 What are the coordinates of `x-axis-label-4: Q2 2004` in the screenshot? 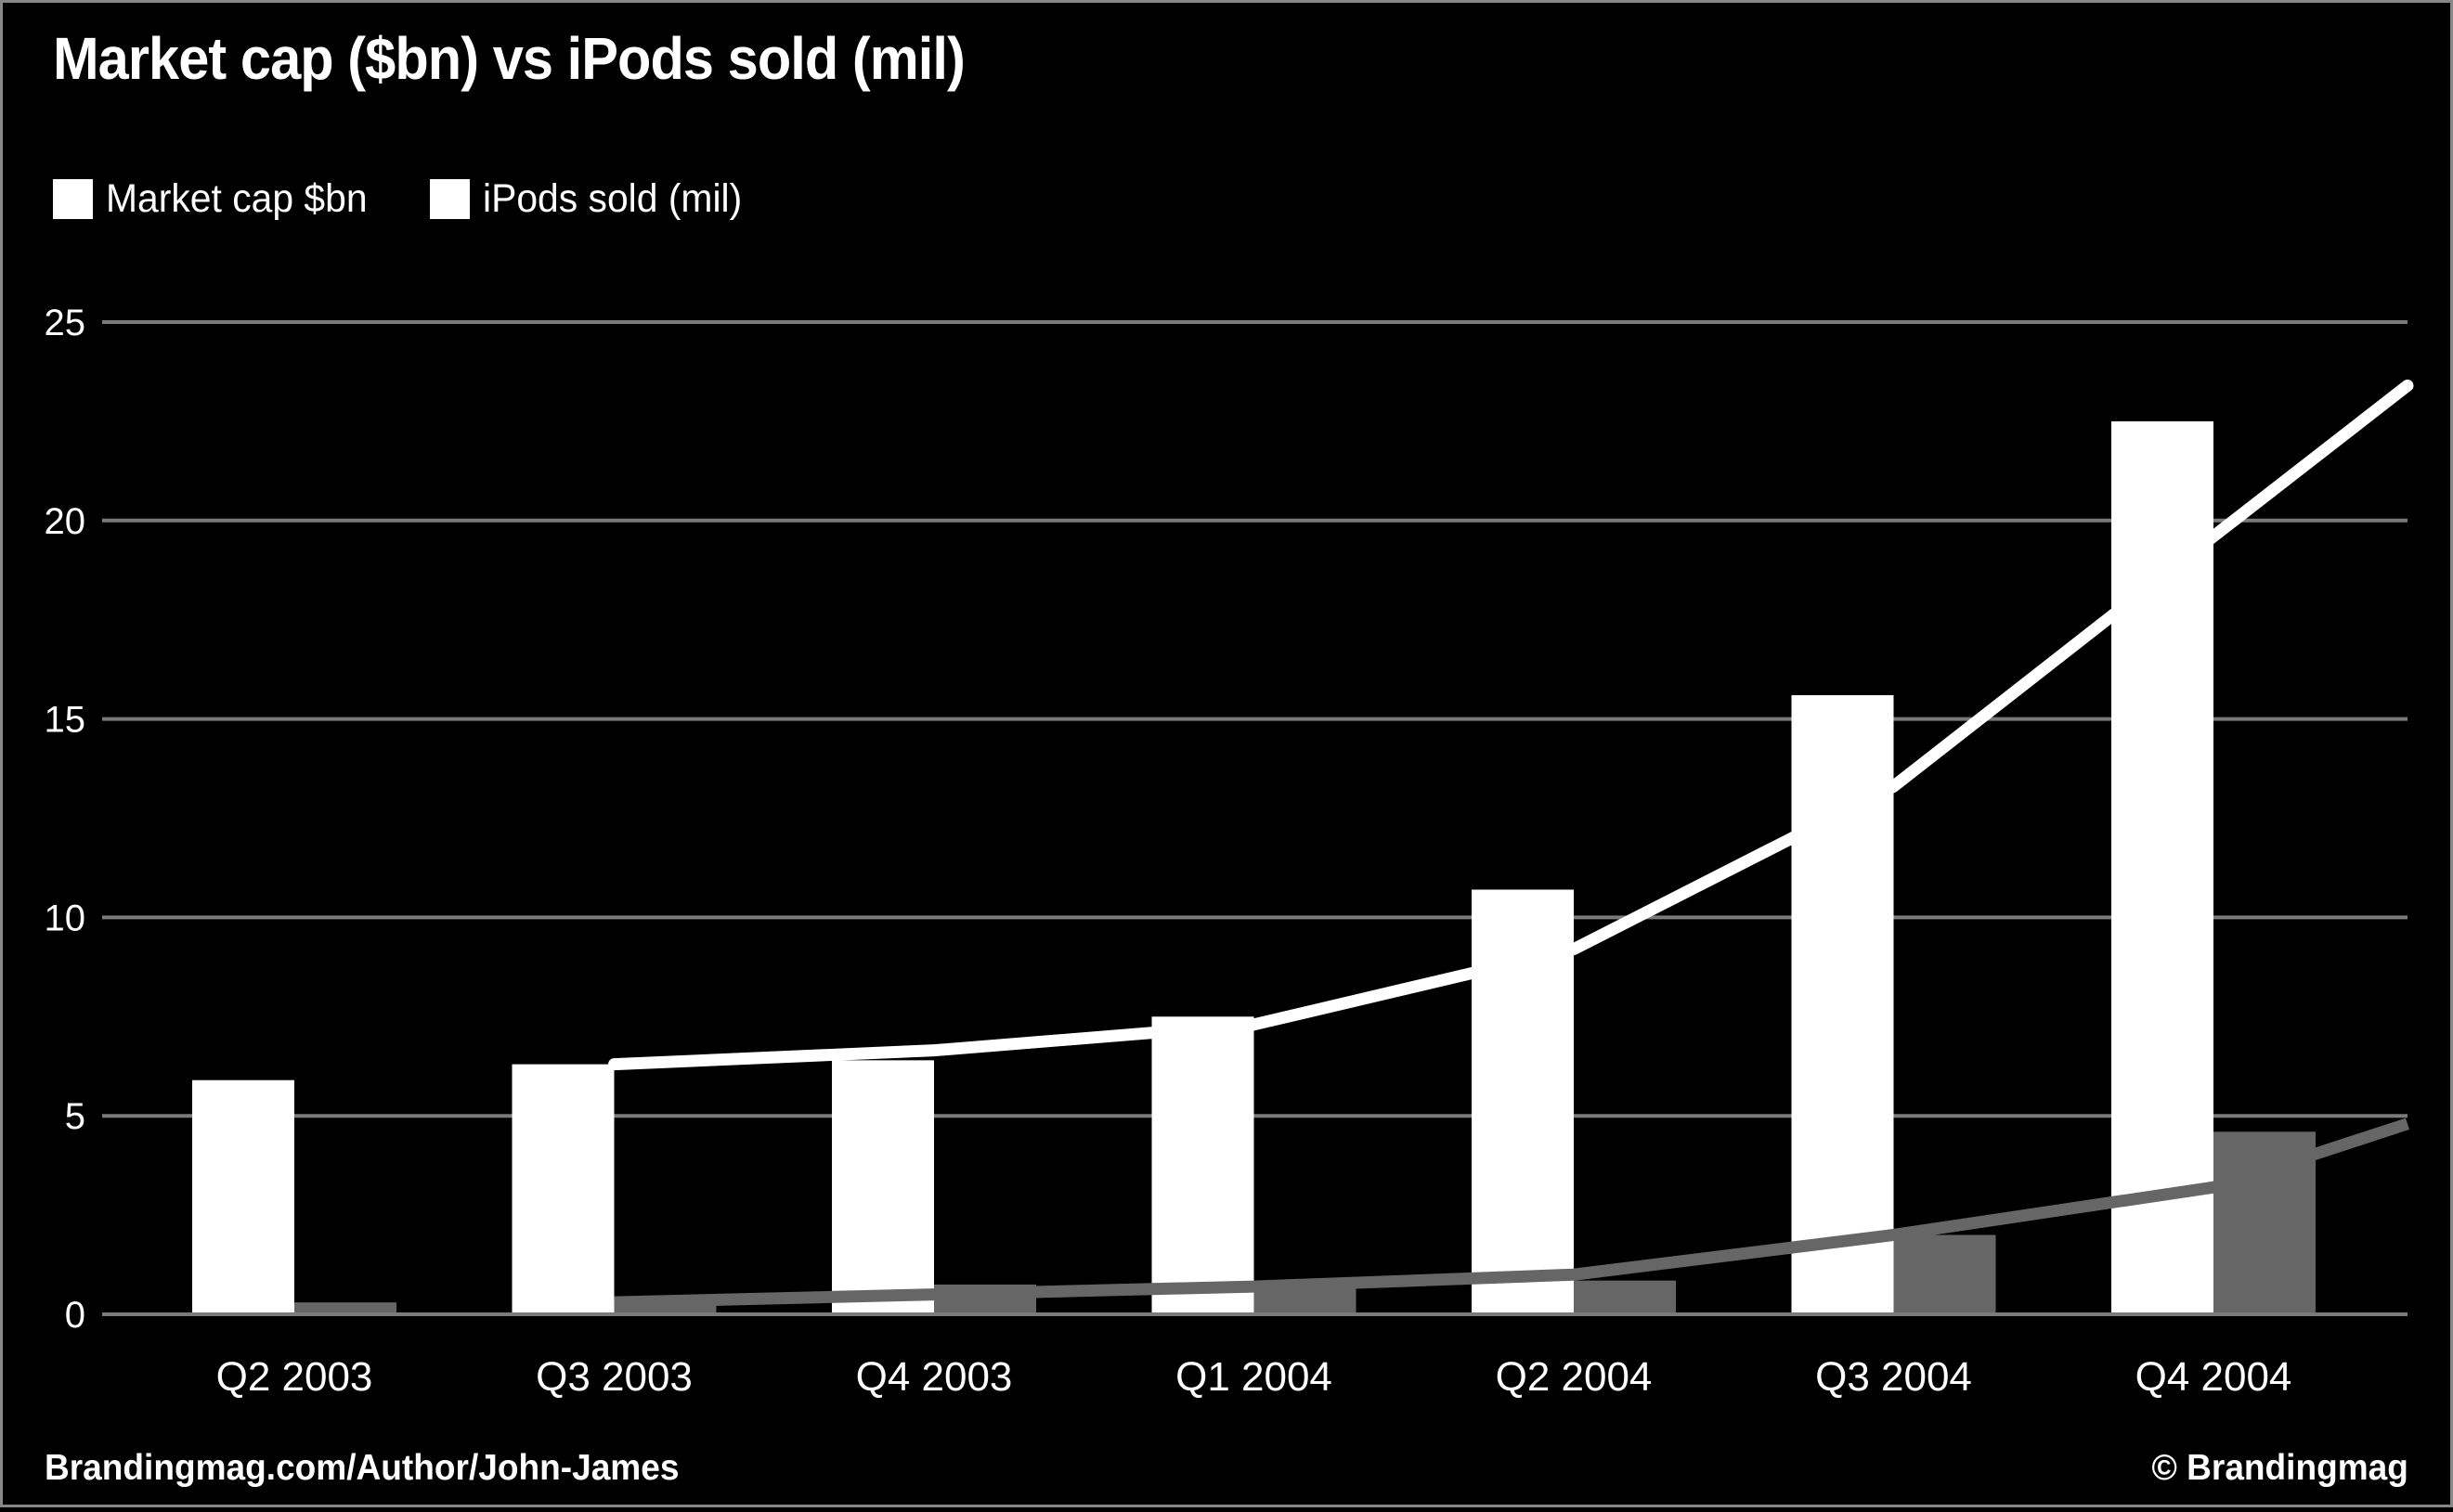 It's located at (1574, 1377).